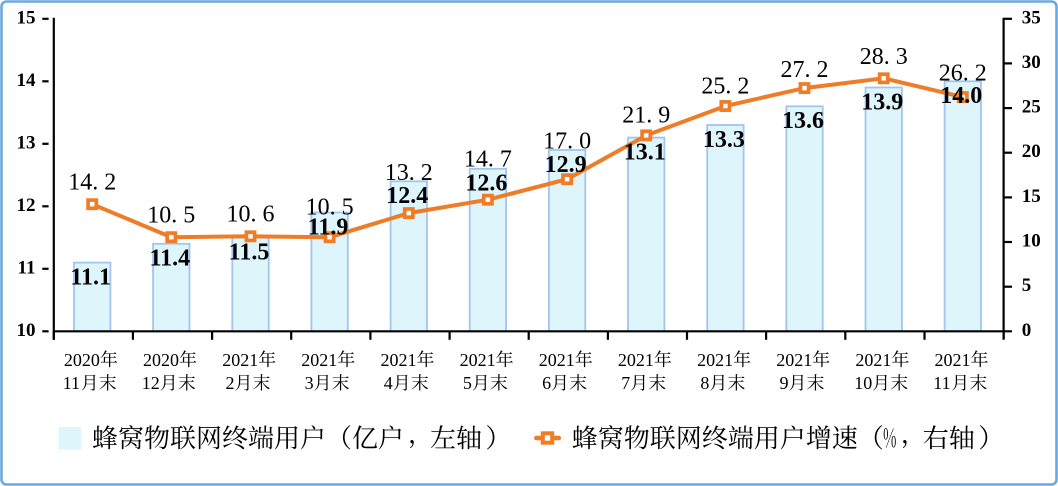  Describe the element at coordinates (488, 160) in the screenshot. I see `svg-text: 14. 7` at that location.